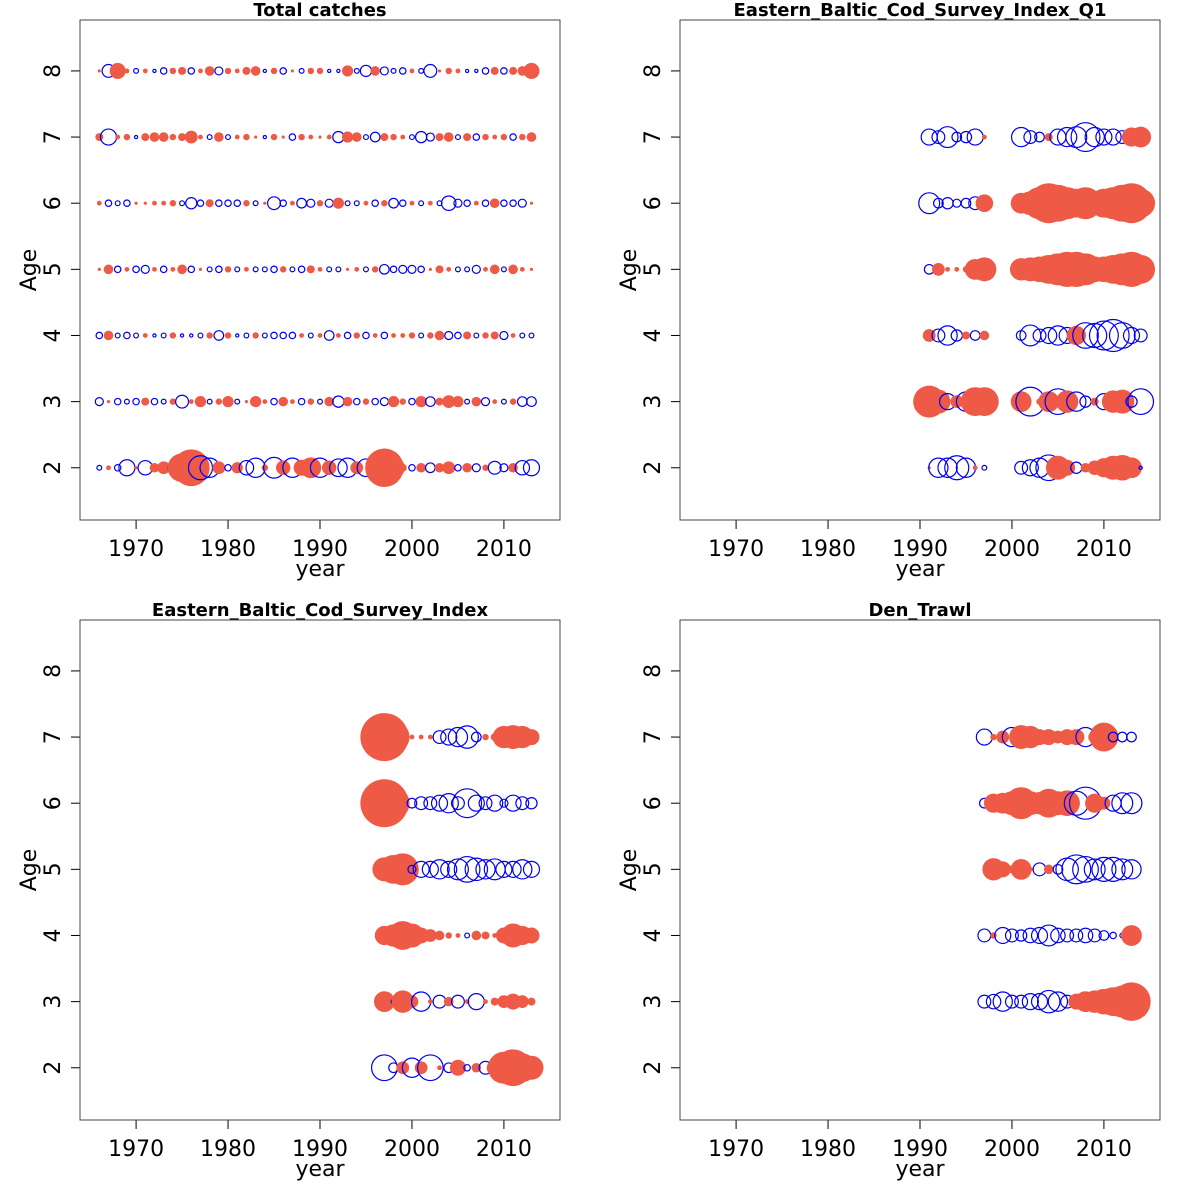 This screenshot has height=1200, width=1200. I want to click on y-tick-label: 7, so click(653, 737).